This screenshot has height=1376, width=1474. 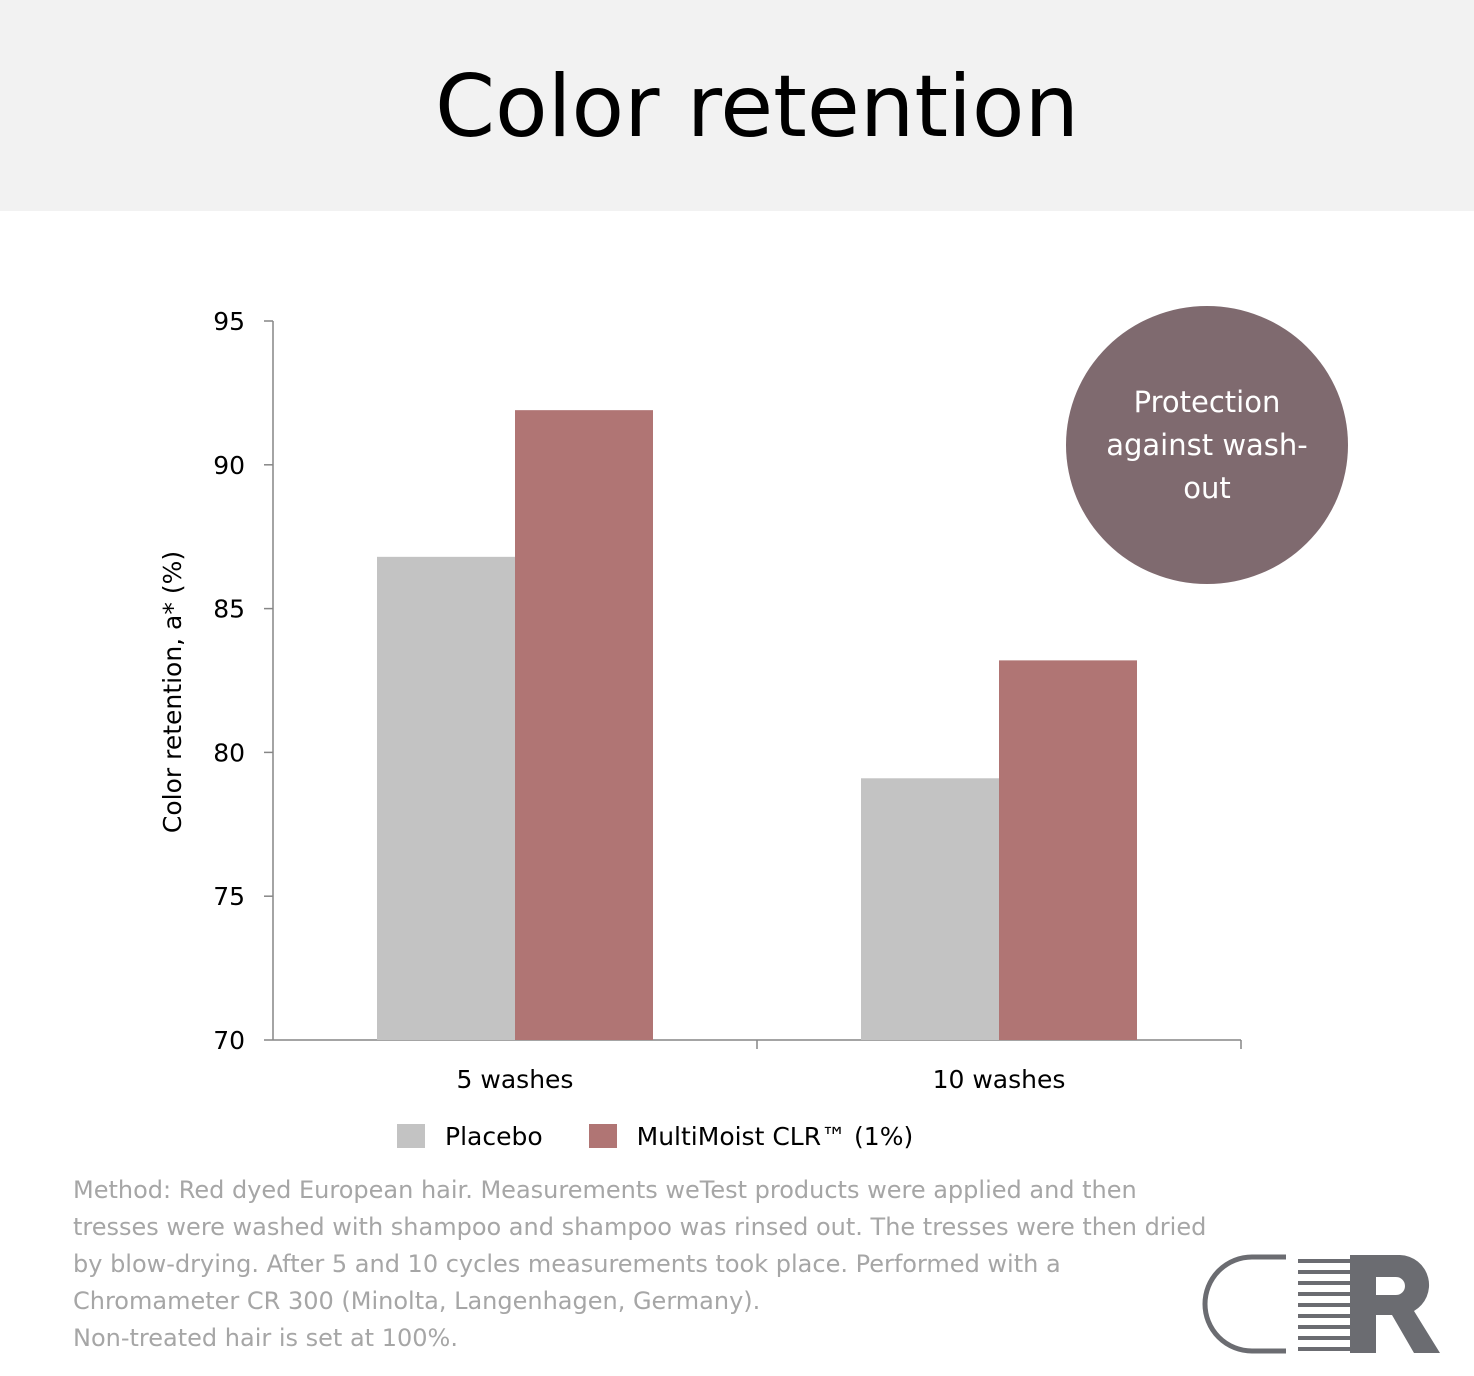 I want to click on badge-text: Protection against wash-out, so click(x=1207, y=444).